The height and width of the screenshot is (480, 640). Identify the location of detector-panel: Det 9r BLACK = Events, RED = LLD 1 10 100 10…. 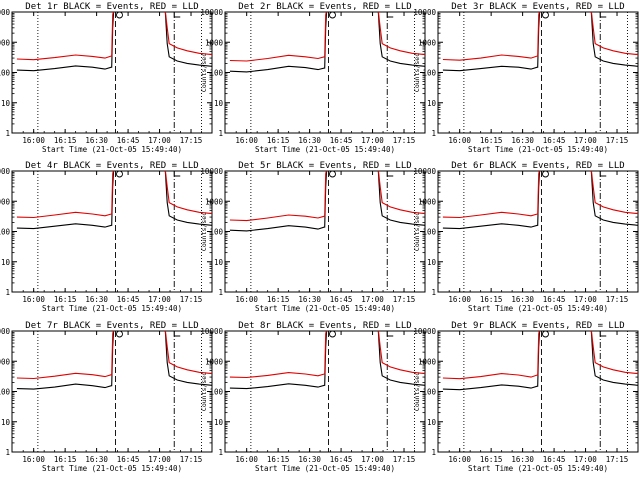
(526, 397).